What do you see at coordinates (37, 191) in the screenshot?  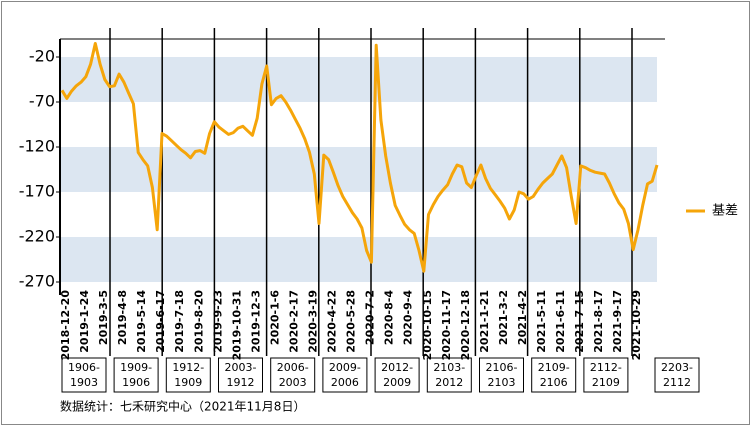 I see `y-tick-label: -170` at bounding box center [37, 191].